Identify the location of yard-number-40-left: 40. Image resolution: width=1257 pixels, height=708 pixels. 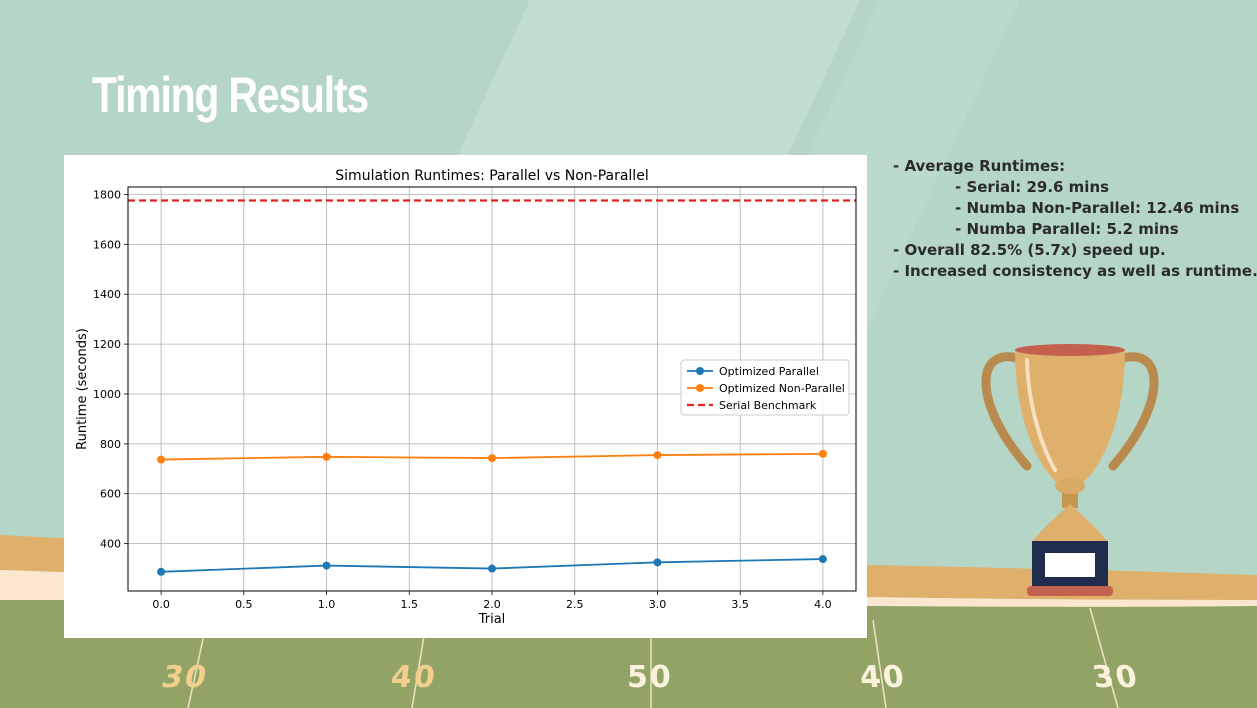
(414, 677).